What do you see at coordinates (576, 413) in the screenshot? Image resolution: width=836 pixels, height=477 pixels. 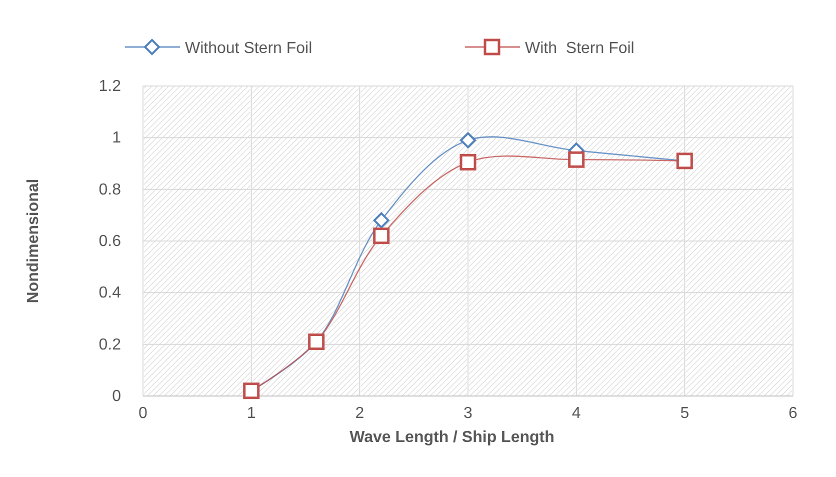 I see `x-tick-label: 4` at bounding box center [576, 413].